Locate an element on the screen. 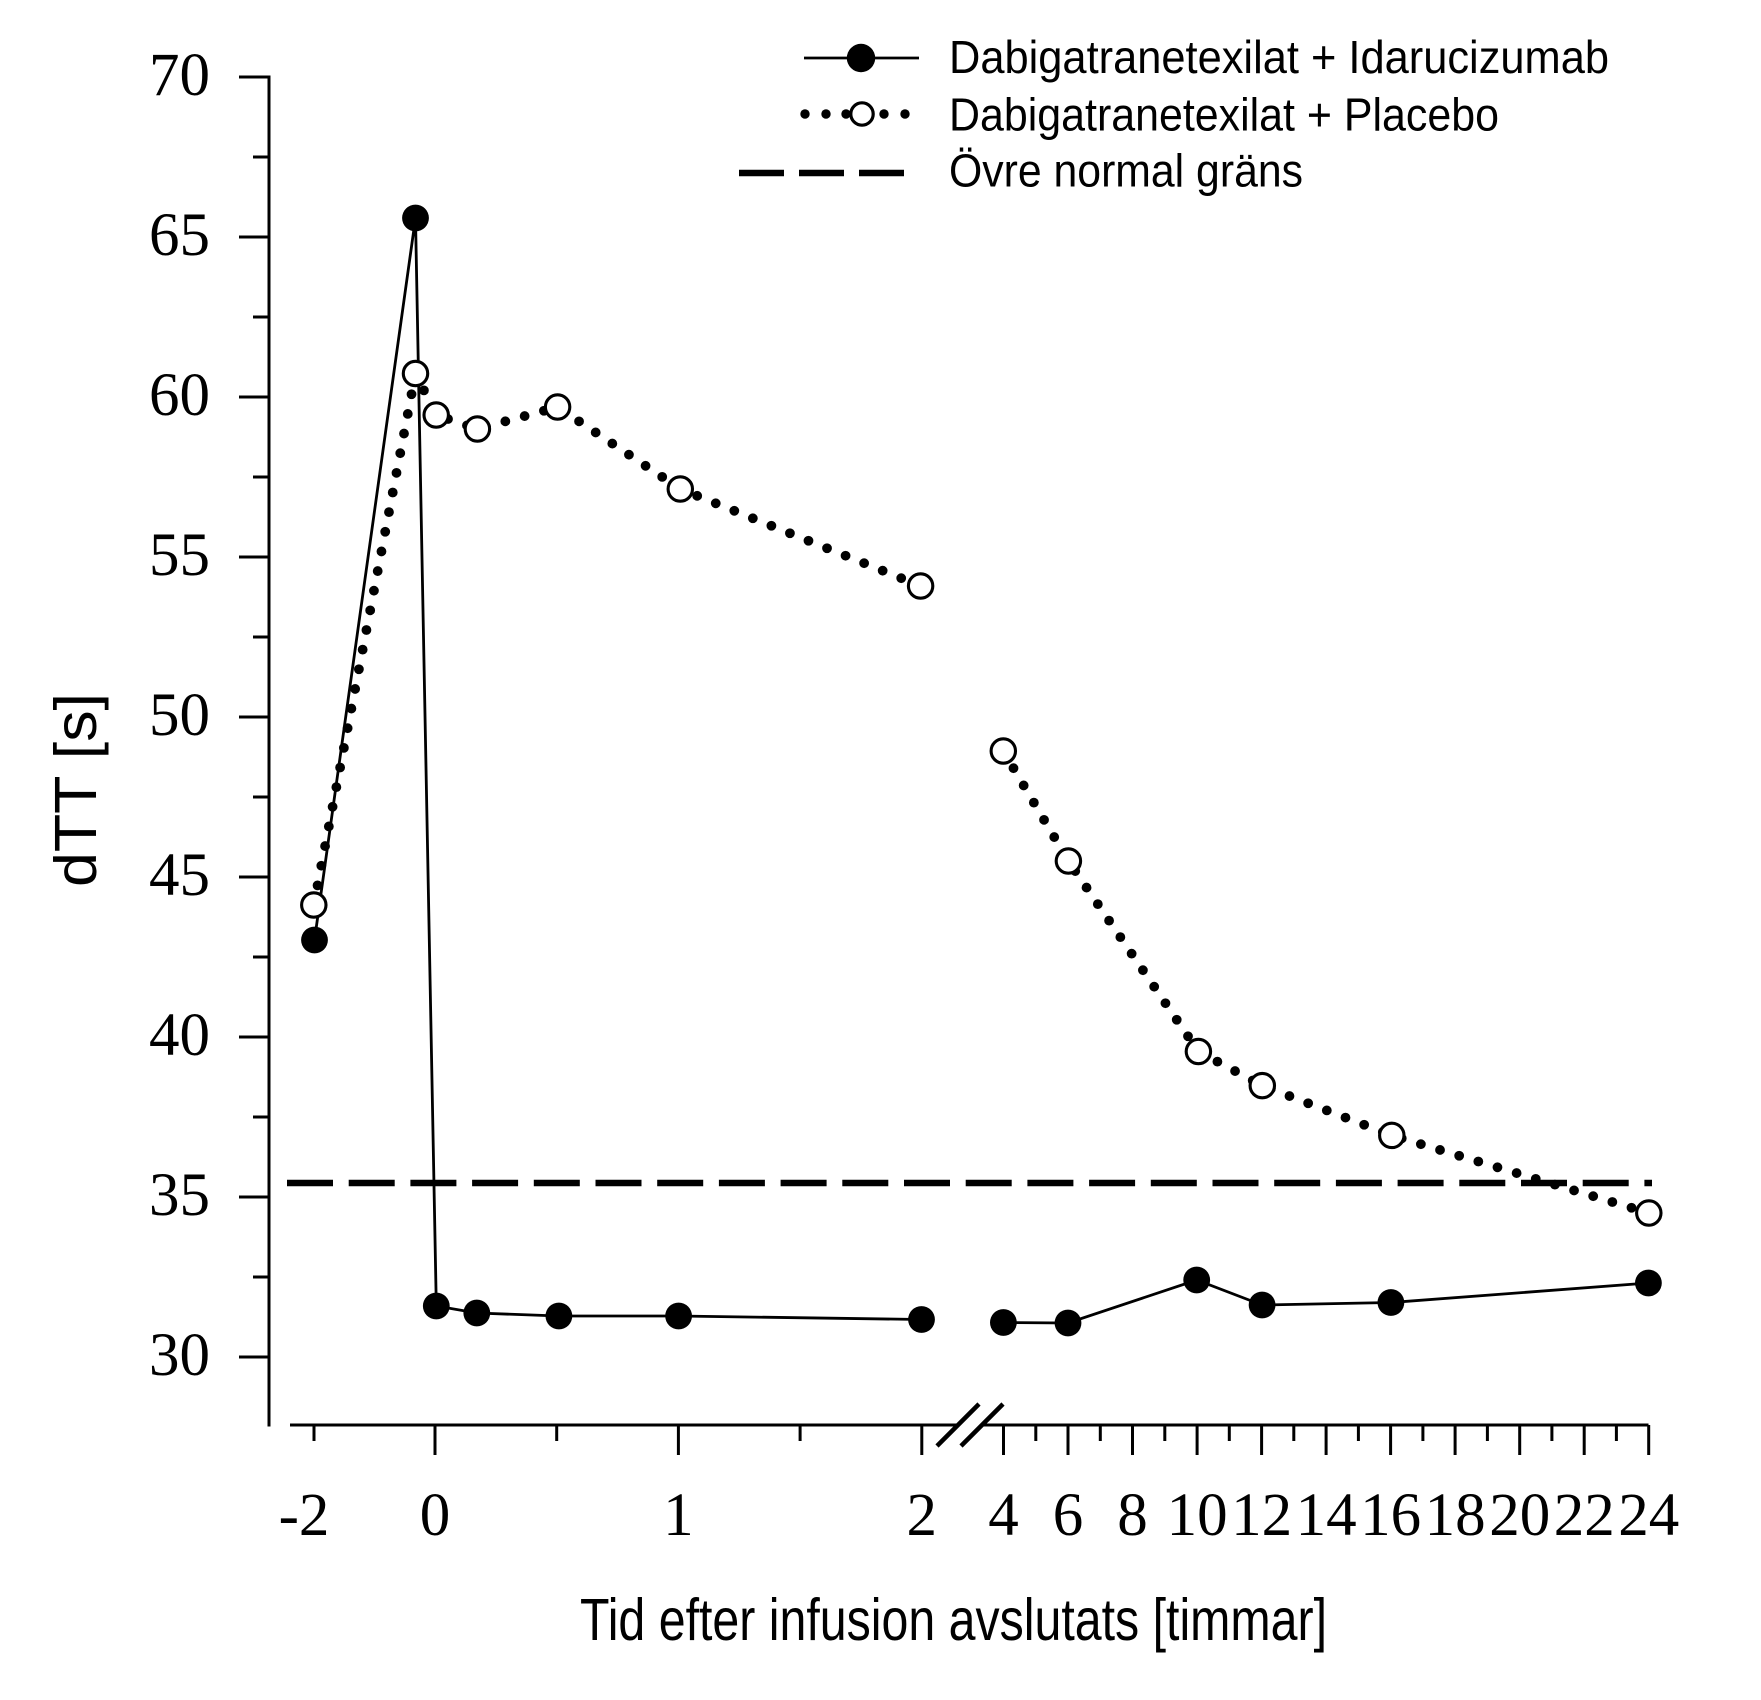 This screenshot has width=1761, height=1700. svg-text: dTT [s] is located at coordinates (76, 790).